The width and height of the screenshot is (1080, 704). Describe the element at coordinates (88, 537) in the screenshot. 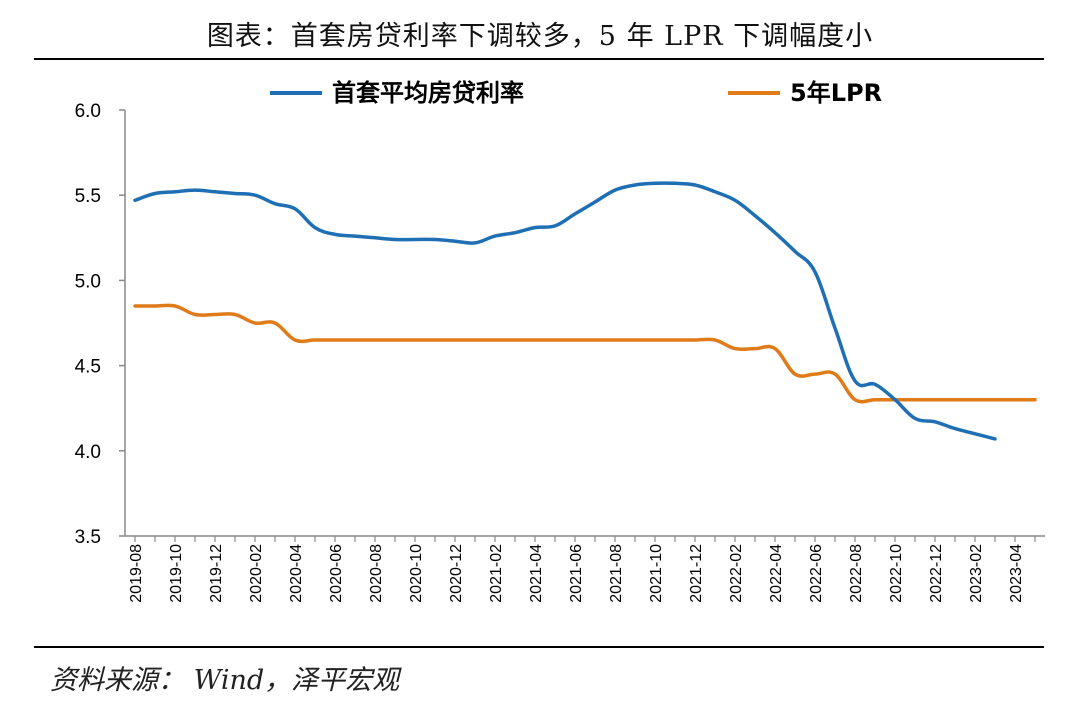

I see `y-tick-label: 3.5` at that location.